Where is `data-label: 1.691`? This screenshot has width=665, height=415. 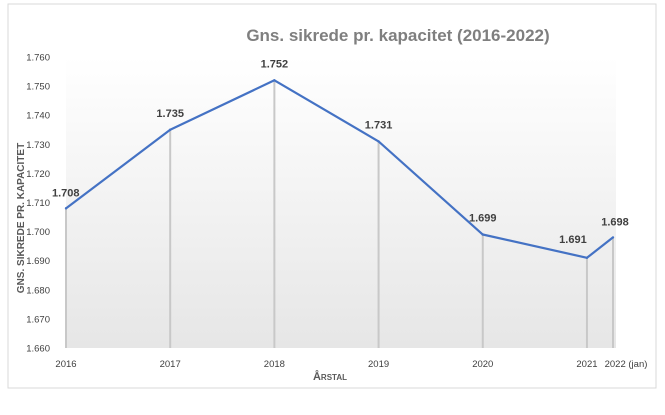
data-label: 1.691 is located at coordinates (573, 240).